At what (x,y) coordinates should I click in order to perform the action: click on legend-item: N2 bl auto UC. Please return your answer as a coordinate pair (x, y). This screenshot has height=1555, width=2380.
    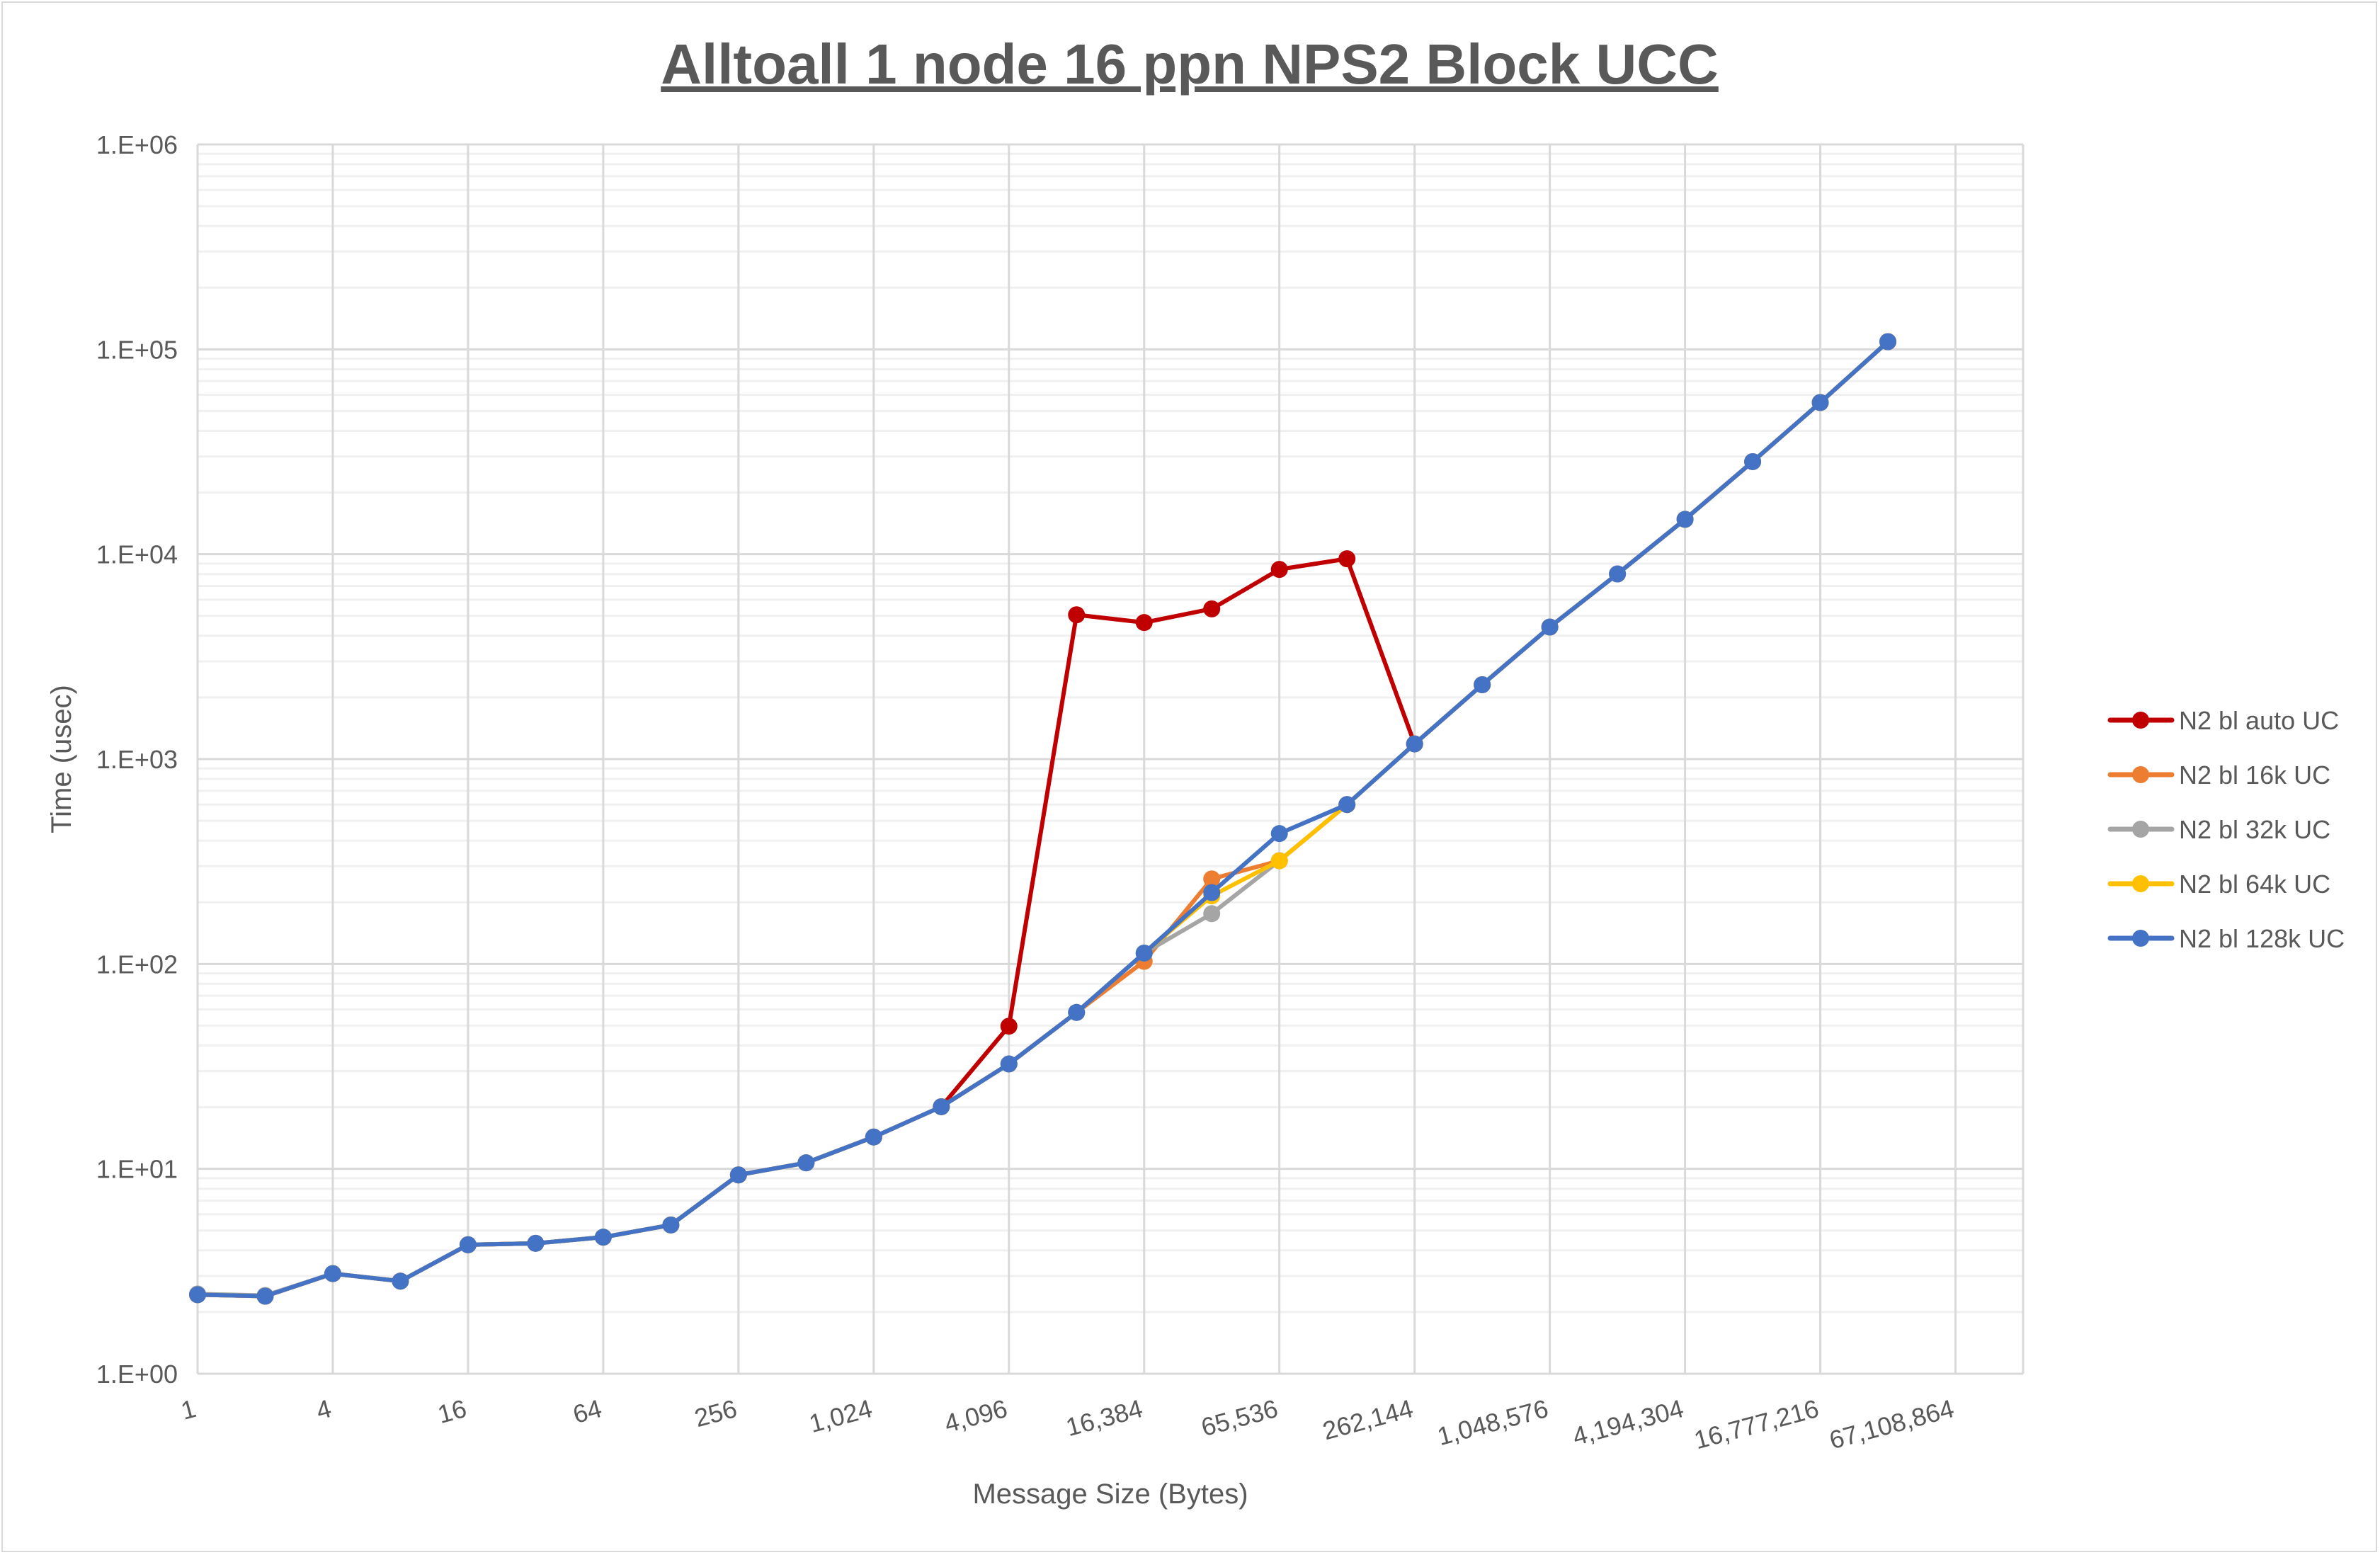
    Looking at the image, I should click on (2223, 720).